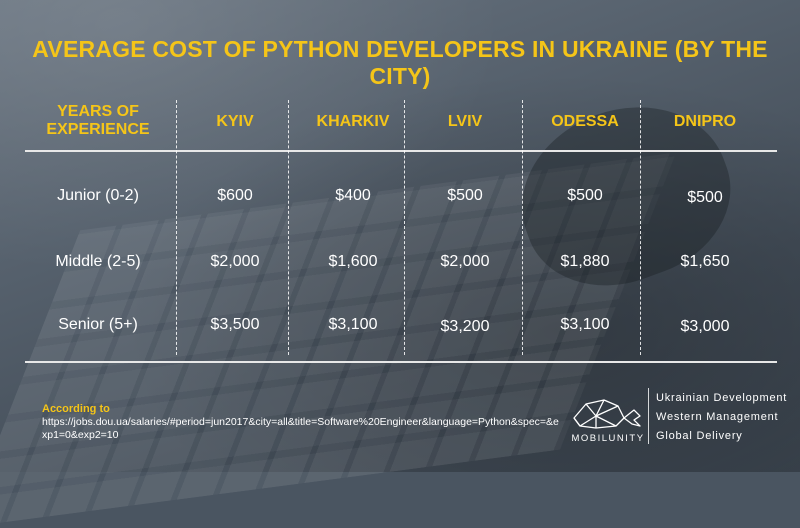  Describe the element at coordinates (465, 326) in the screenshot. I see `table-cell: $3,200` at that location.